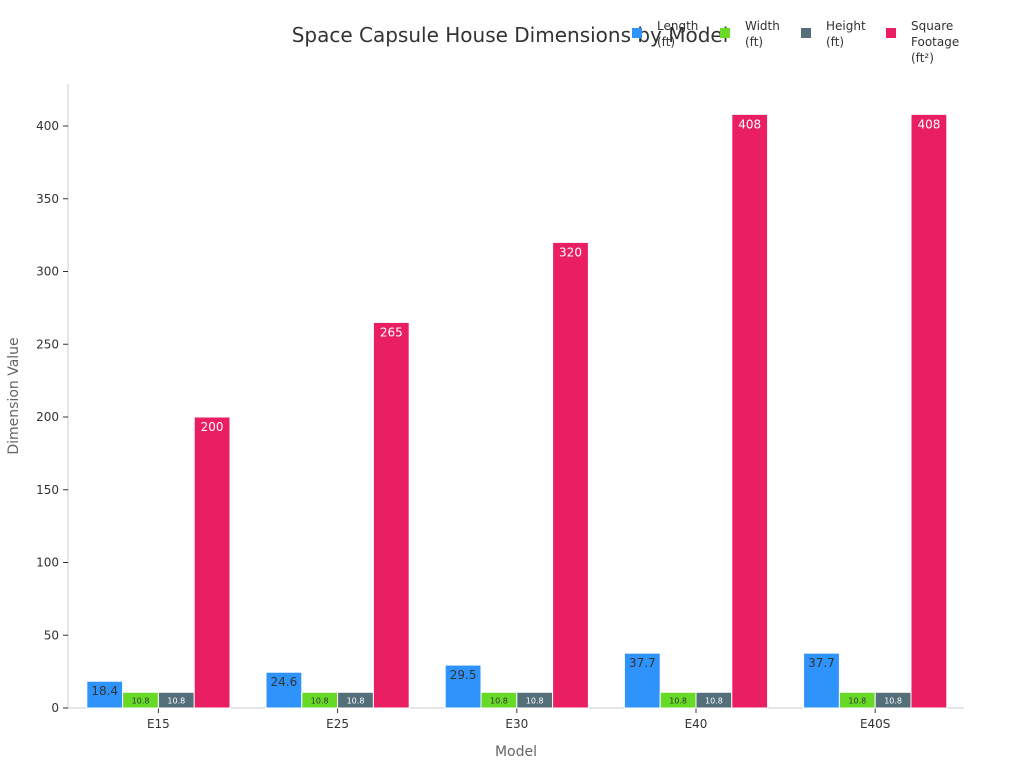 The image size is (1024, 768). Describe the element at coordinates (158, 724) in the screenshot. I see `x-tick-label: E15` at that location.